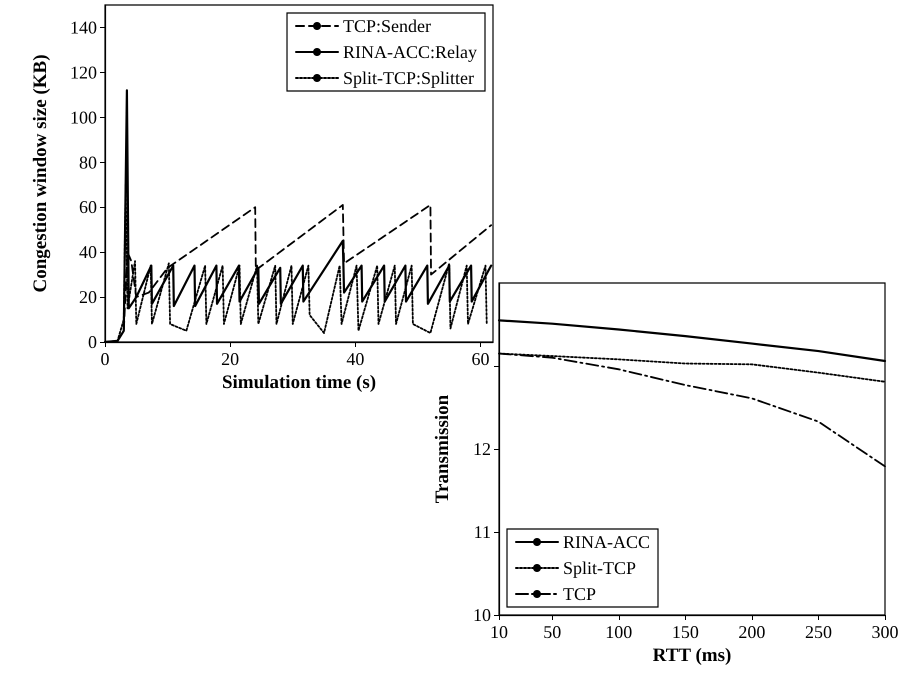  What do you see at coordinates (579, 594) in the screenshot?
I see `legend-label: TCP` at bounding box center [579, 594].